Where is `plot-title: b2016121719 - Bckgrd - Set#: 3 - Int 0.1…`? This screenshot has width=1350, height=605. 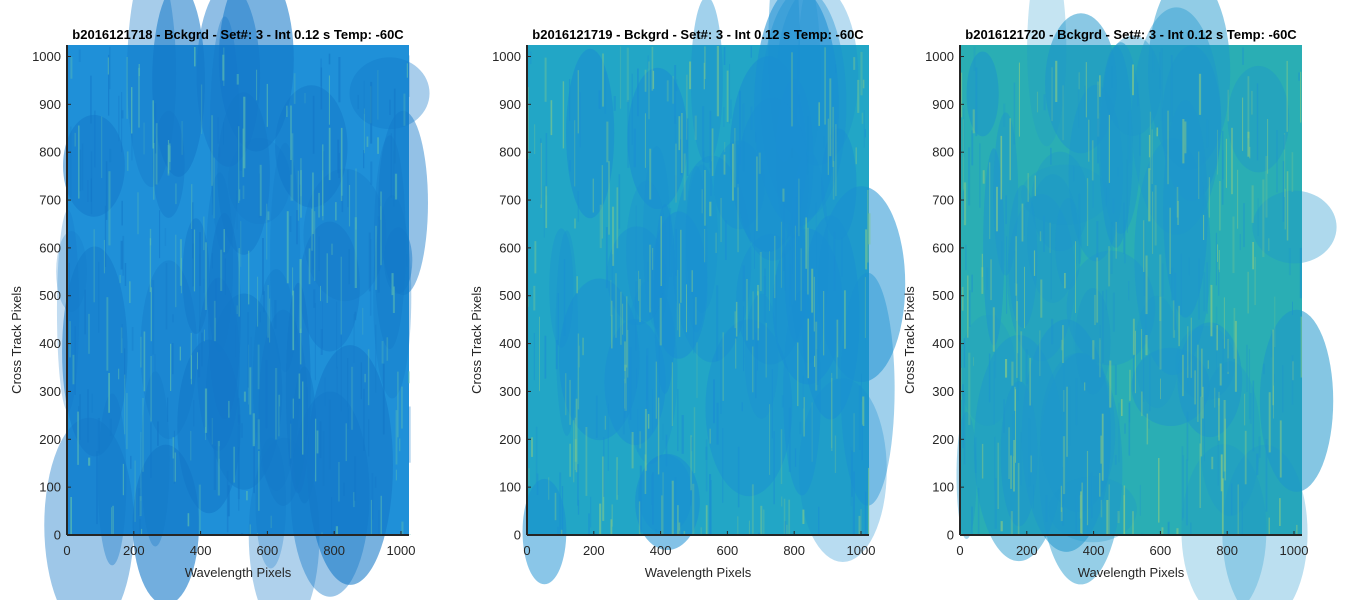 plot-title: b2016121719 - Bckgrd - Set#: 3 - Int 0.1… is located at coordinates (698, 34).